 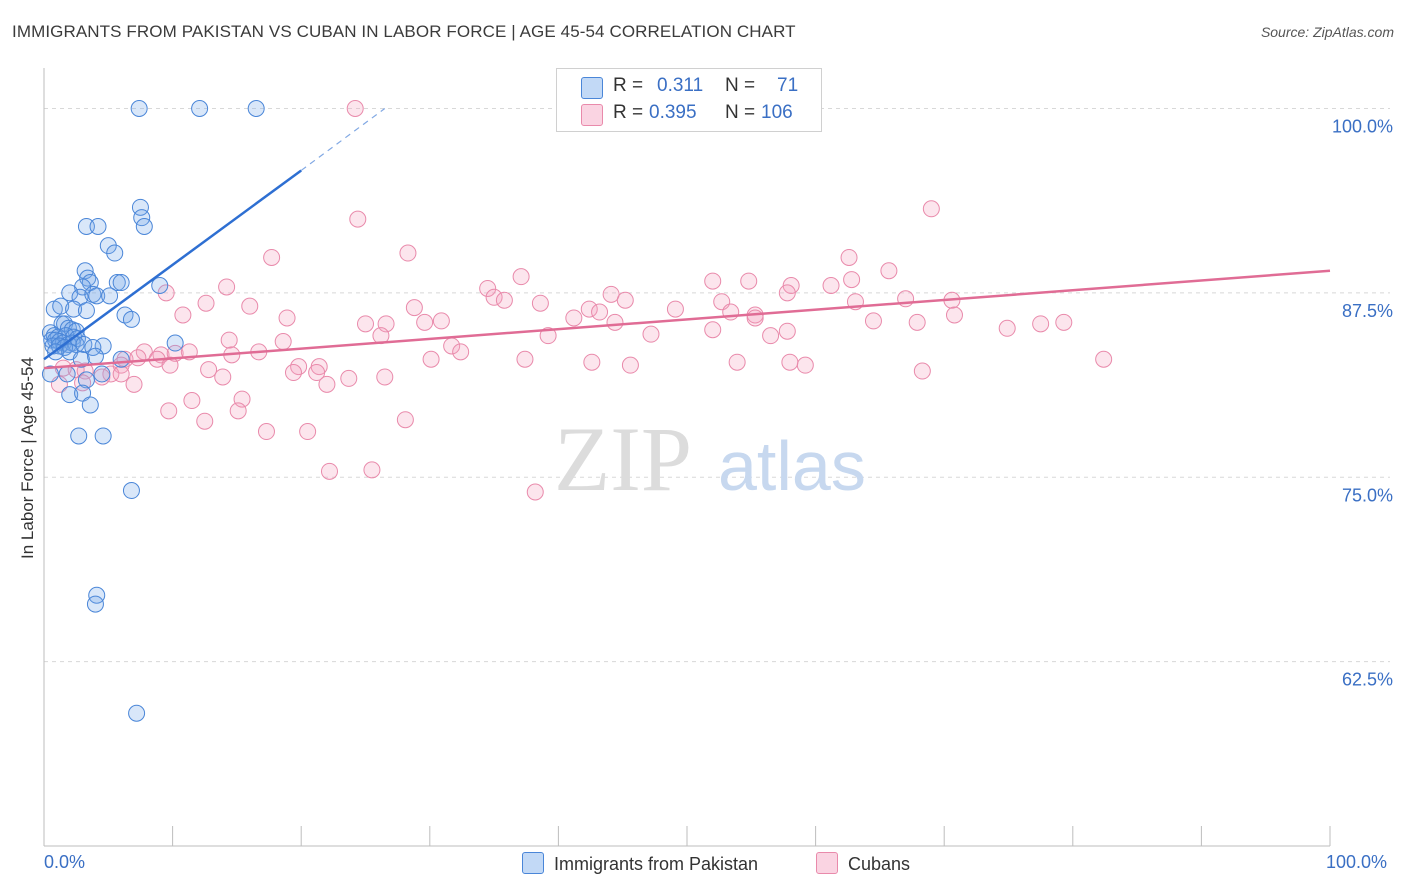 What do you see at coordinates (1362, 403) in the screenshot?
I see `y-tick-labels: 62.5% 75.0% 87.5% 100.0%` at bounding box center [1362, 403].